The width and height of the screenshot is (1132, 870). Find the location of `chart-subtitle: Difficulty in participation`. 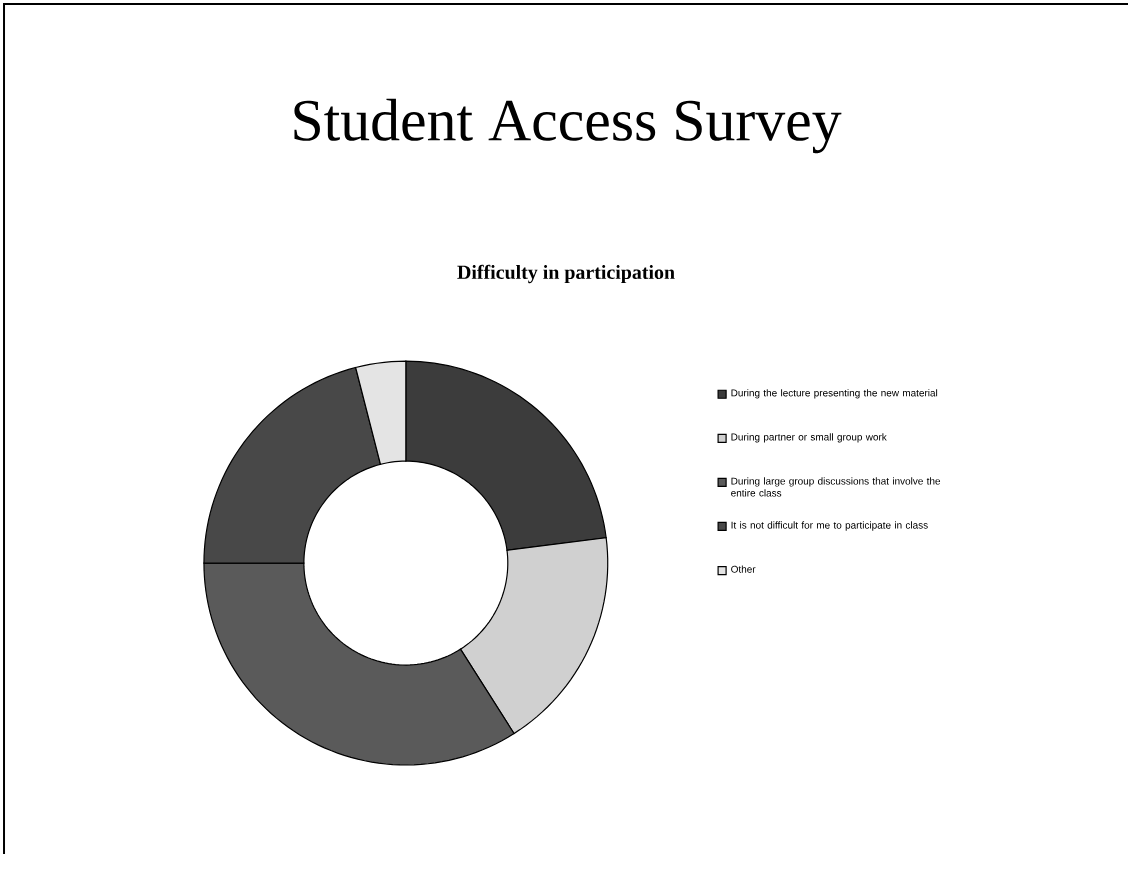

chart-subtitle: Difficulty in participation is located at coordinates (566, 274).